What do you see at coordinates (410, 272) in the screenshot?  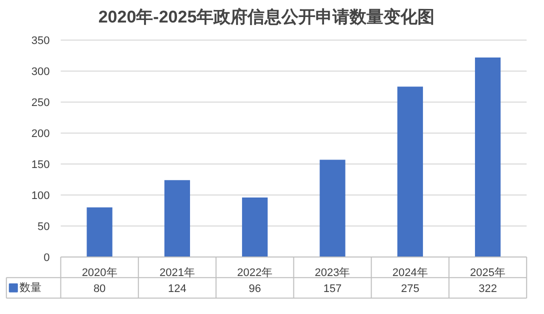 I see `x-tick-label: 2024年` at bounding box center [410, 272].